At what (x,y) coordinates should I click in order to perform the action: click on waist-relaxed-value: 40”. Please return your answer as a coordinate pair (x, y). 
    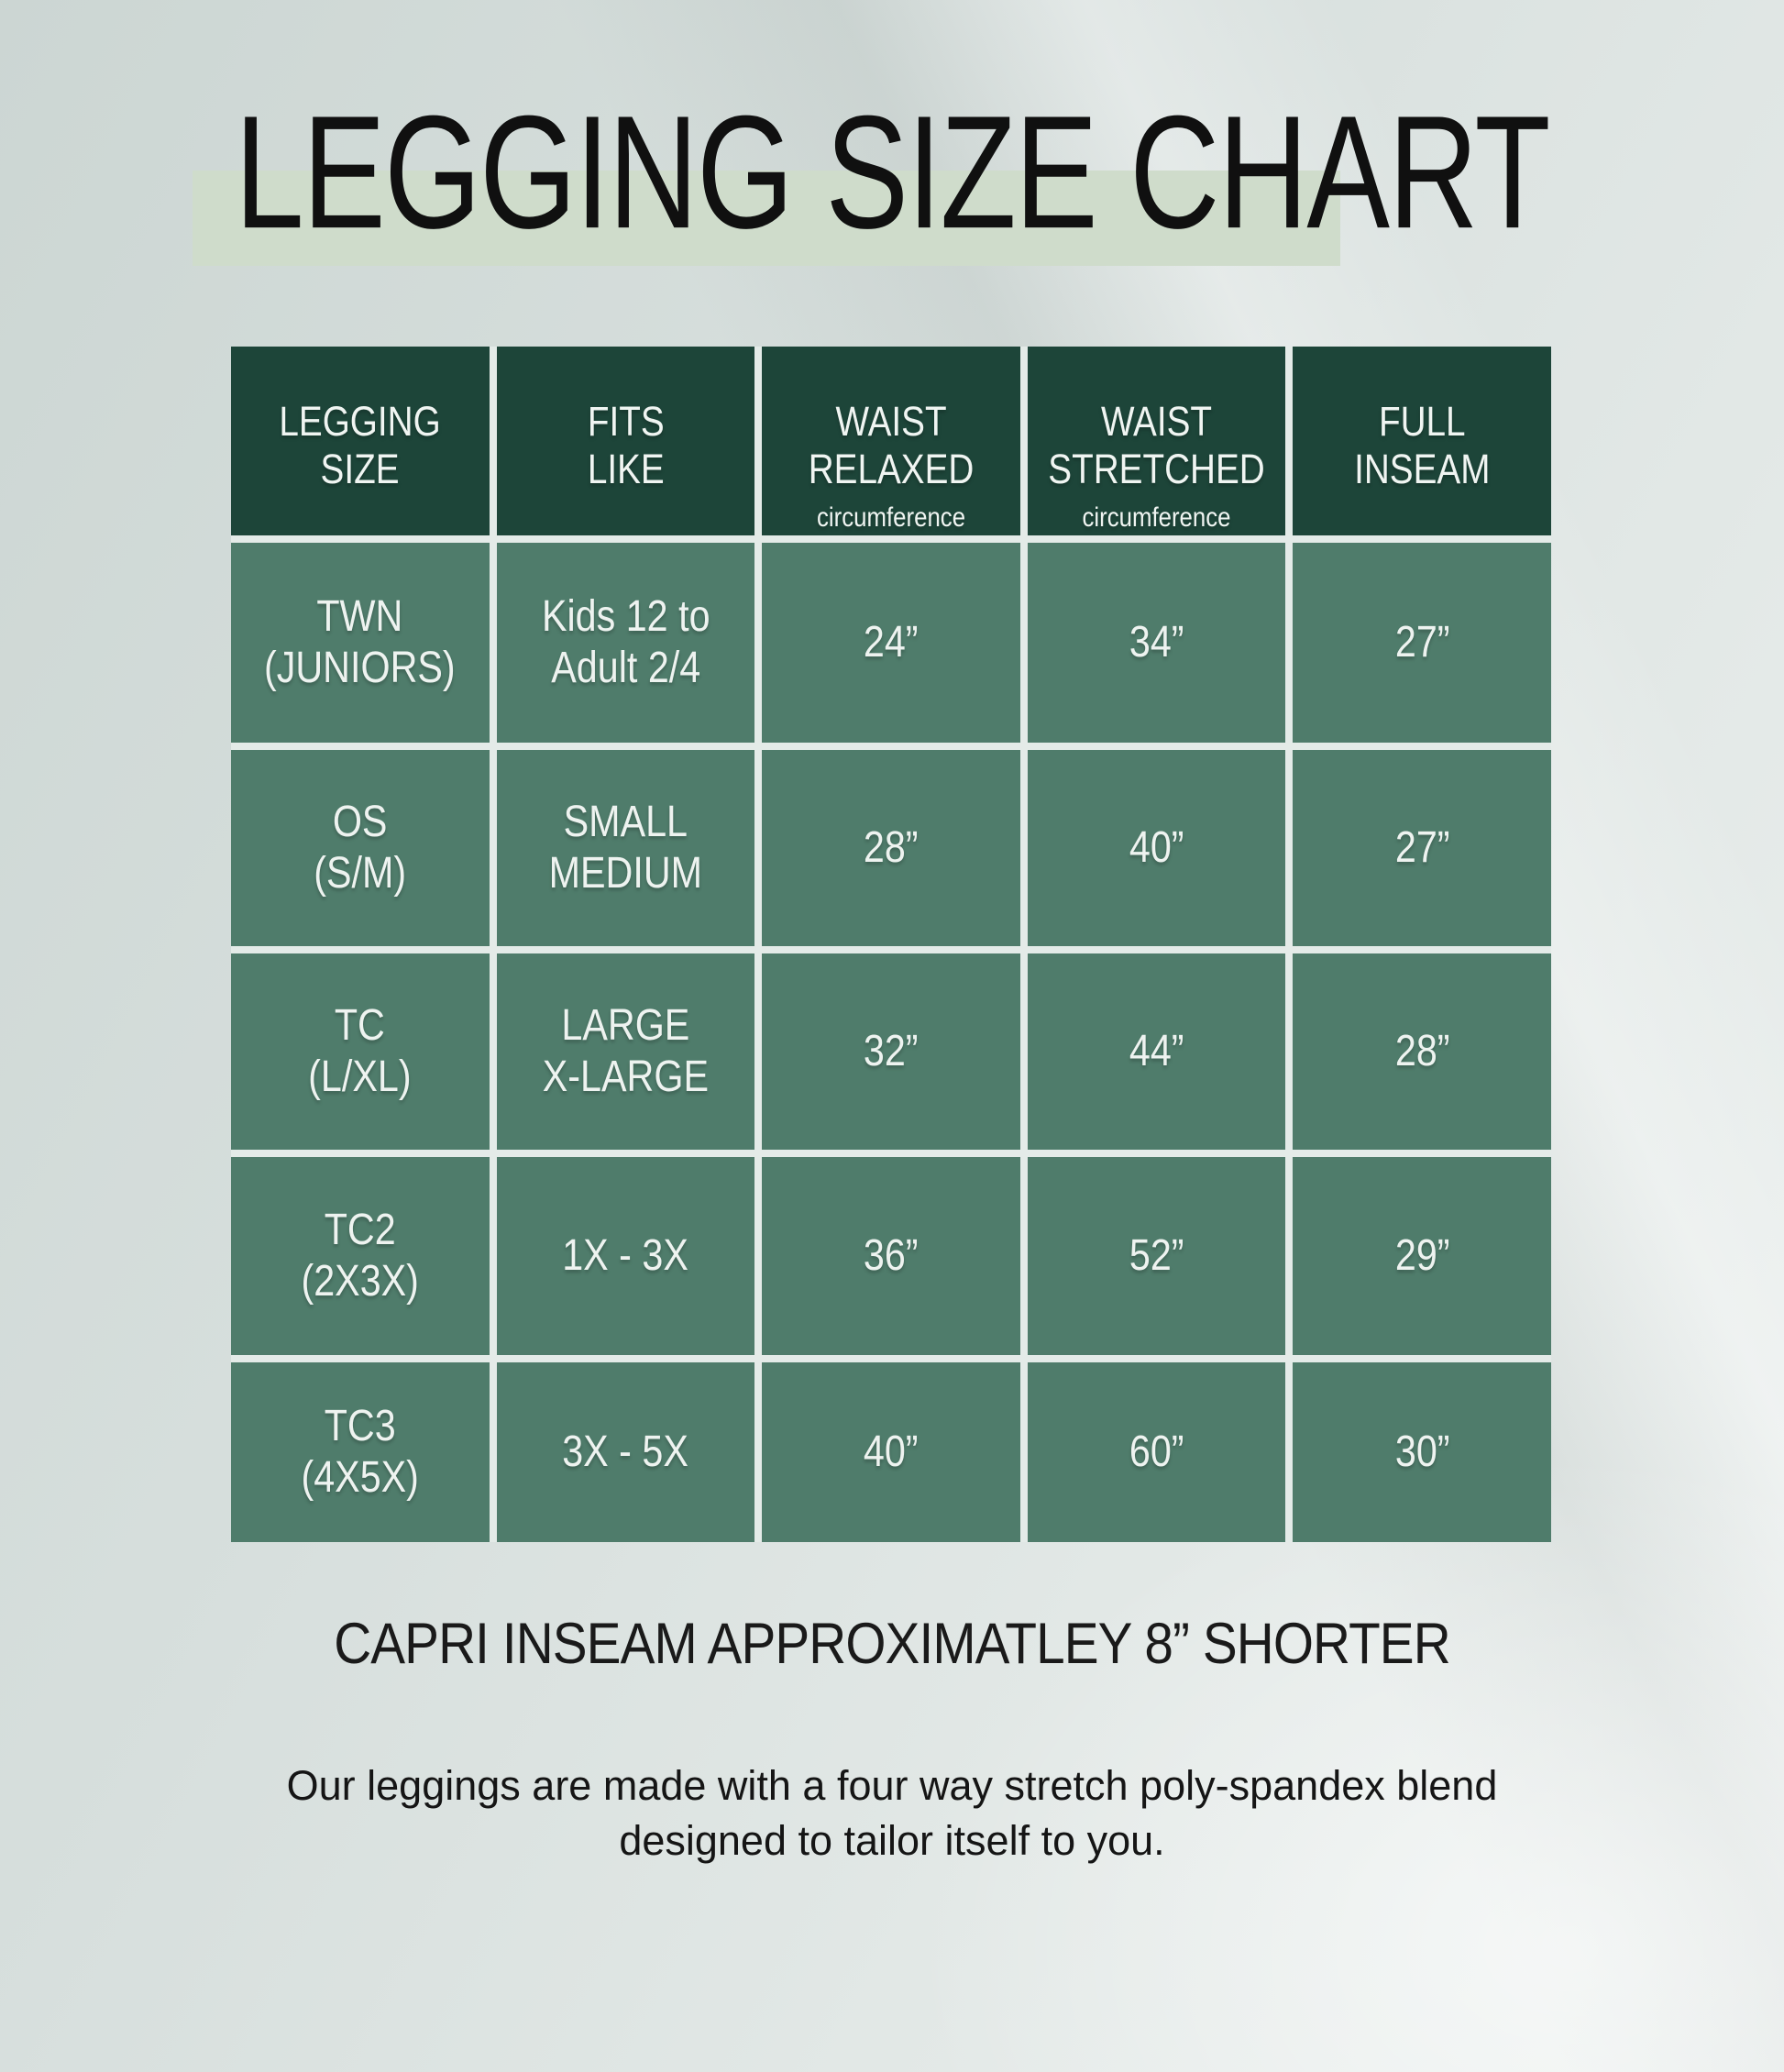
    Looking at the image, I should click on (892, 1452).